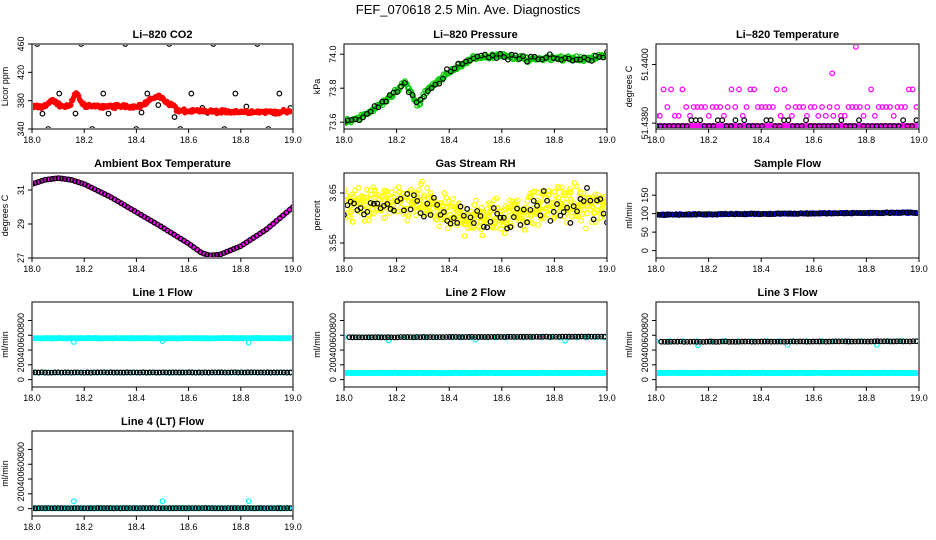 This screenshot has width=936, height=540. I want to click on chart-title: Li–820 Temperature, so click(787, 35).